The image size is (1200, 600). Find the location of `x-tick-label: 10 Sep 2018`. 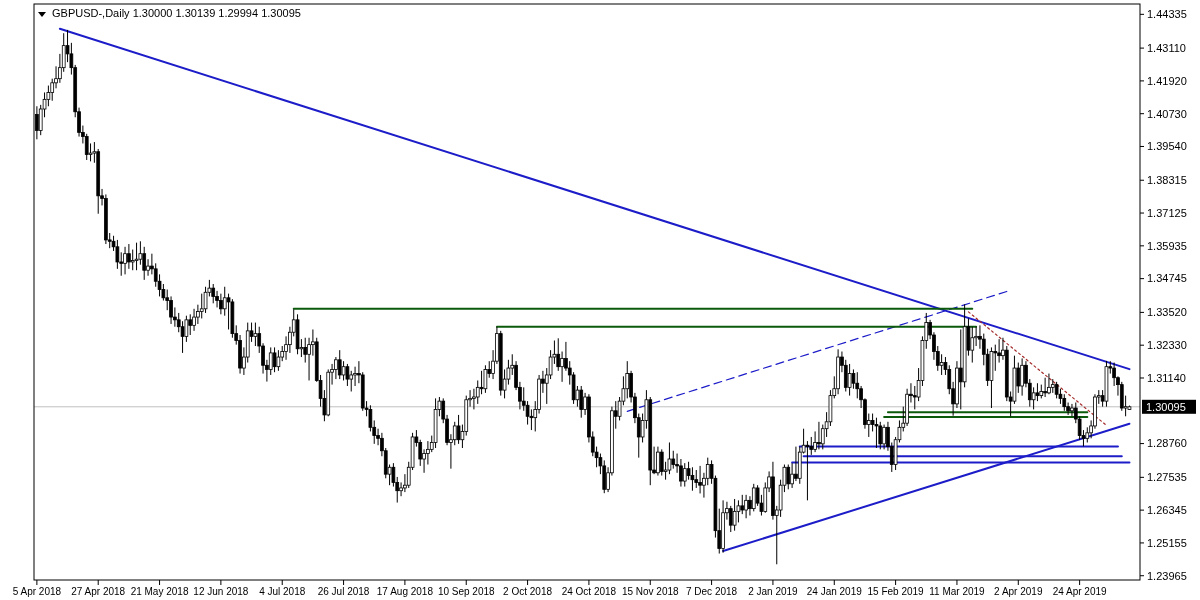

x-tick-label: 10 Sep 2018 is located at coordinates (466, 591).